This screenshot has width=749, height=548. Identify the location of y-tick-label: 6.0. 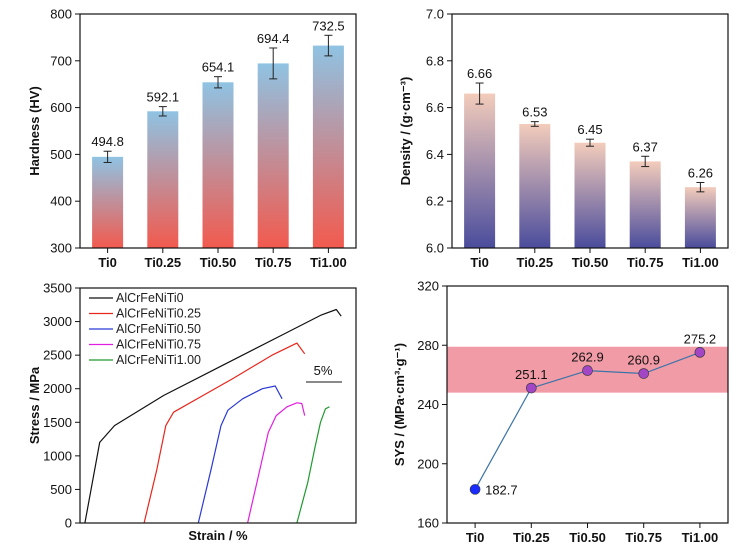
(435, 248).